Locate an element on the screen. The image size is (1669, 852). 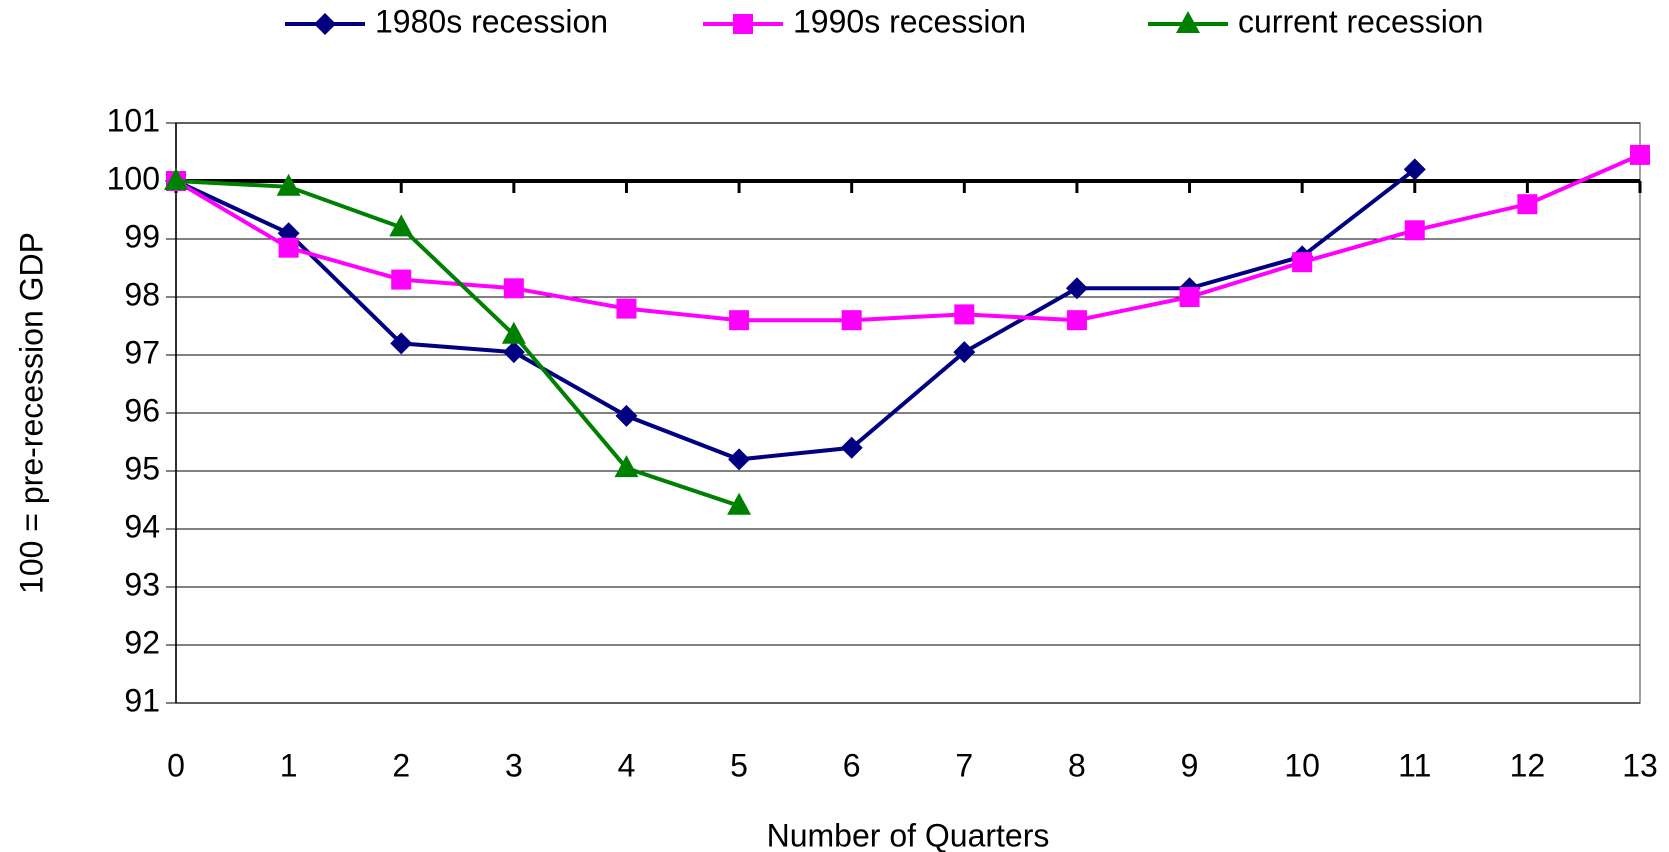
x-tick-label: 2 is located at coordinates (401, 765).